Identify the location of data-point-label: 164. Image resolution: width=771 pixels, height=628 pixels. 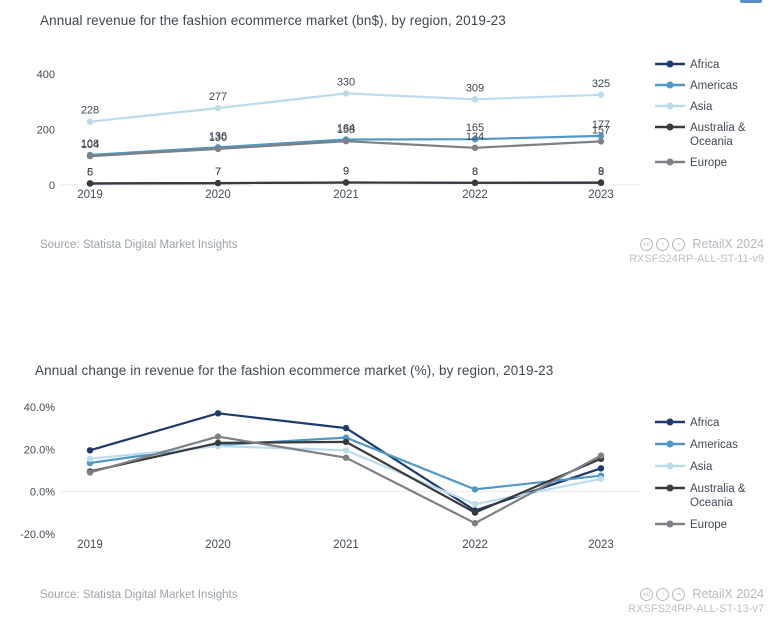
(346, 129).